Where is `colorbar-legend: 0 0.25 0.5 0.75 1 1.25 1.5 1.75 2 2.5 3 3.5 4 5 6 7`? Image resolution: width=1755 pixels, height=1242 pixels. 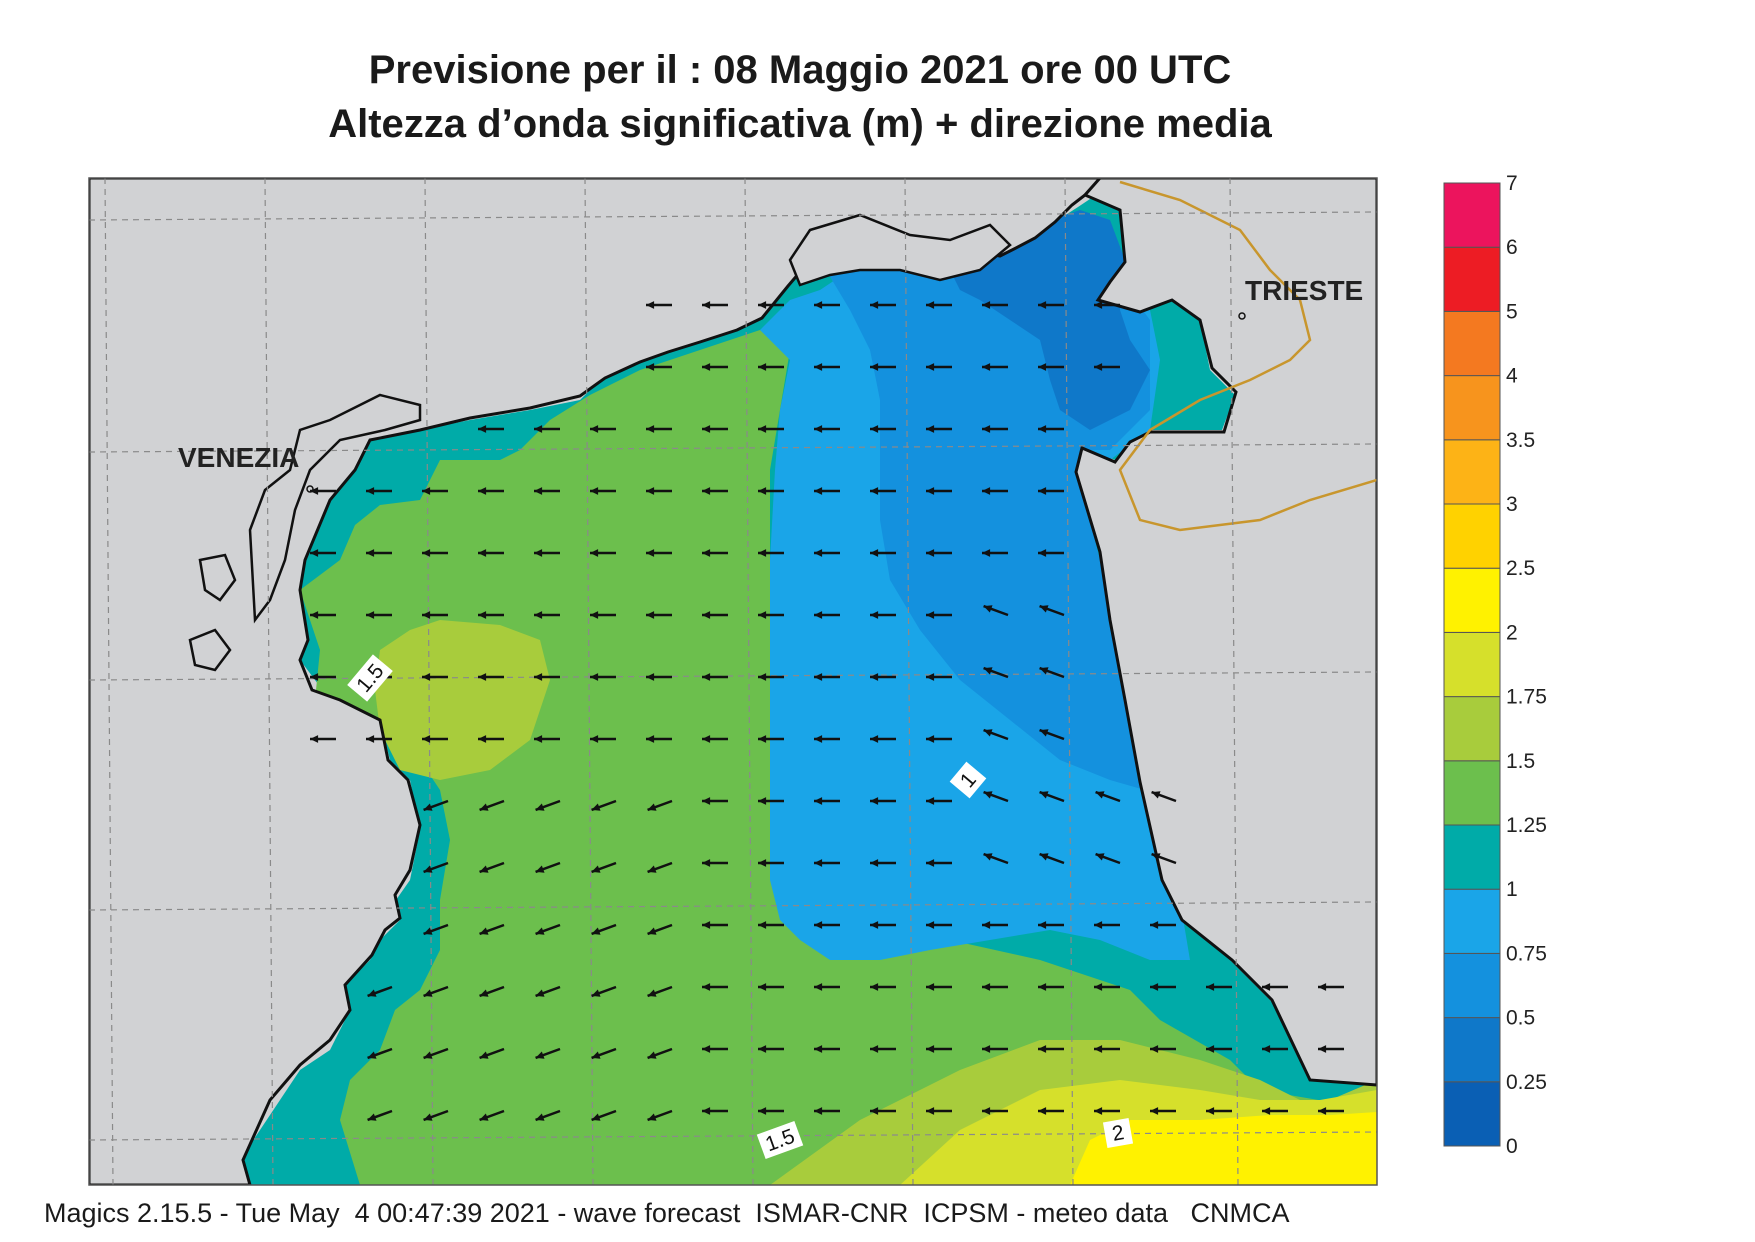 colorbar-legend: 0 0.25 0.5 0.75 1 1.25 1.5 1.75 2 2.5 3 3.5 4 5 6 7 is located at coordinates (1495, 665).